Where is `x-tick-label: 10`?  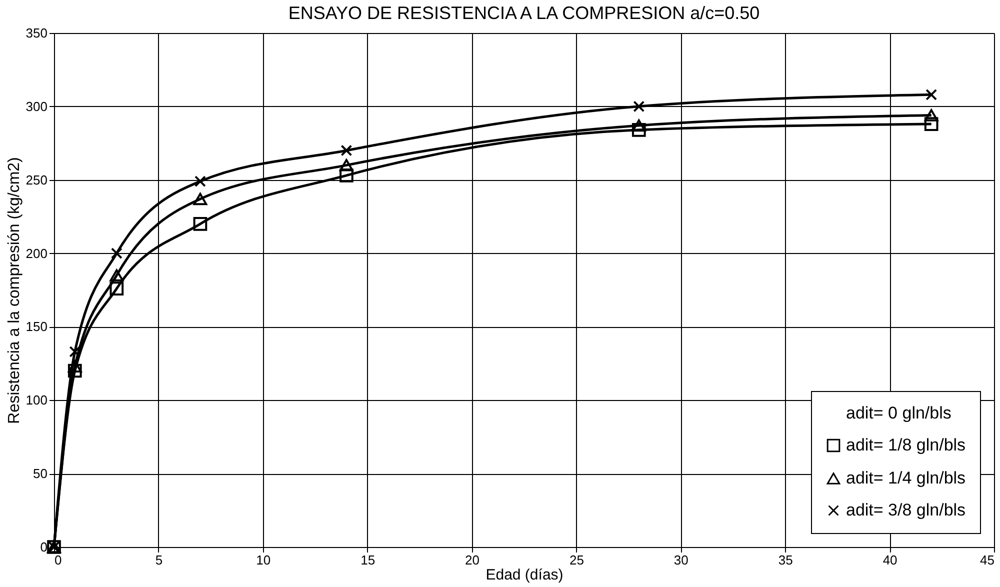 x-tick-label: 10 is located at coordinates (263, 560).